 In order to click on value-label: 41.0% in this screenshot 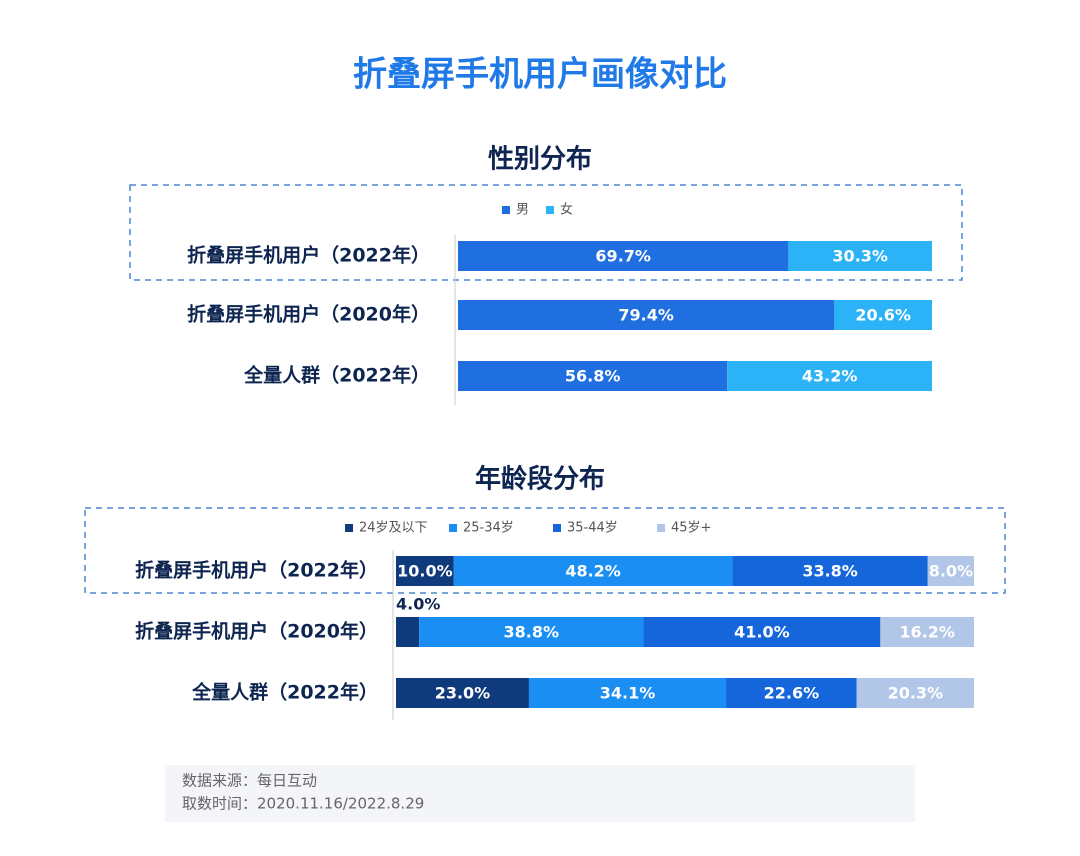, I will do `click(762, 632)`.